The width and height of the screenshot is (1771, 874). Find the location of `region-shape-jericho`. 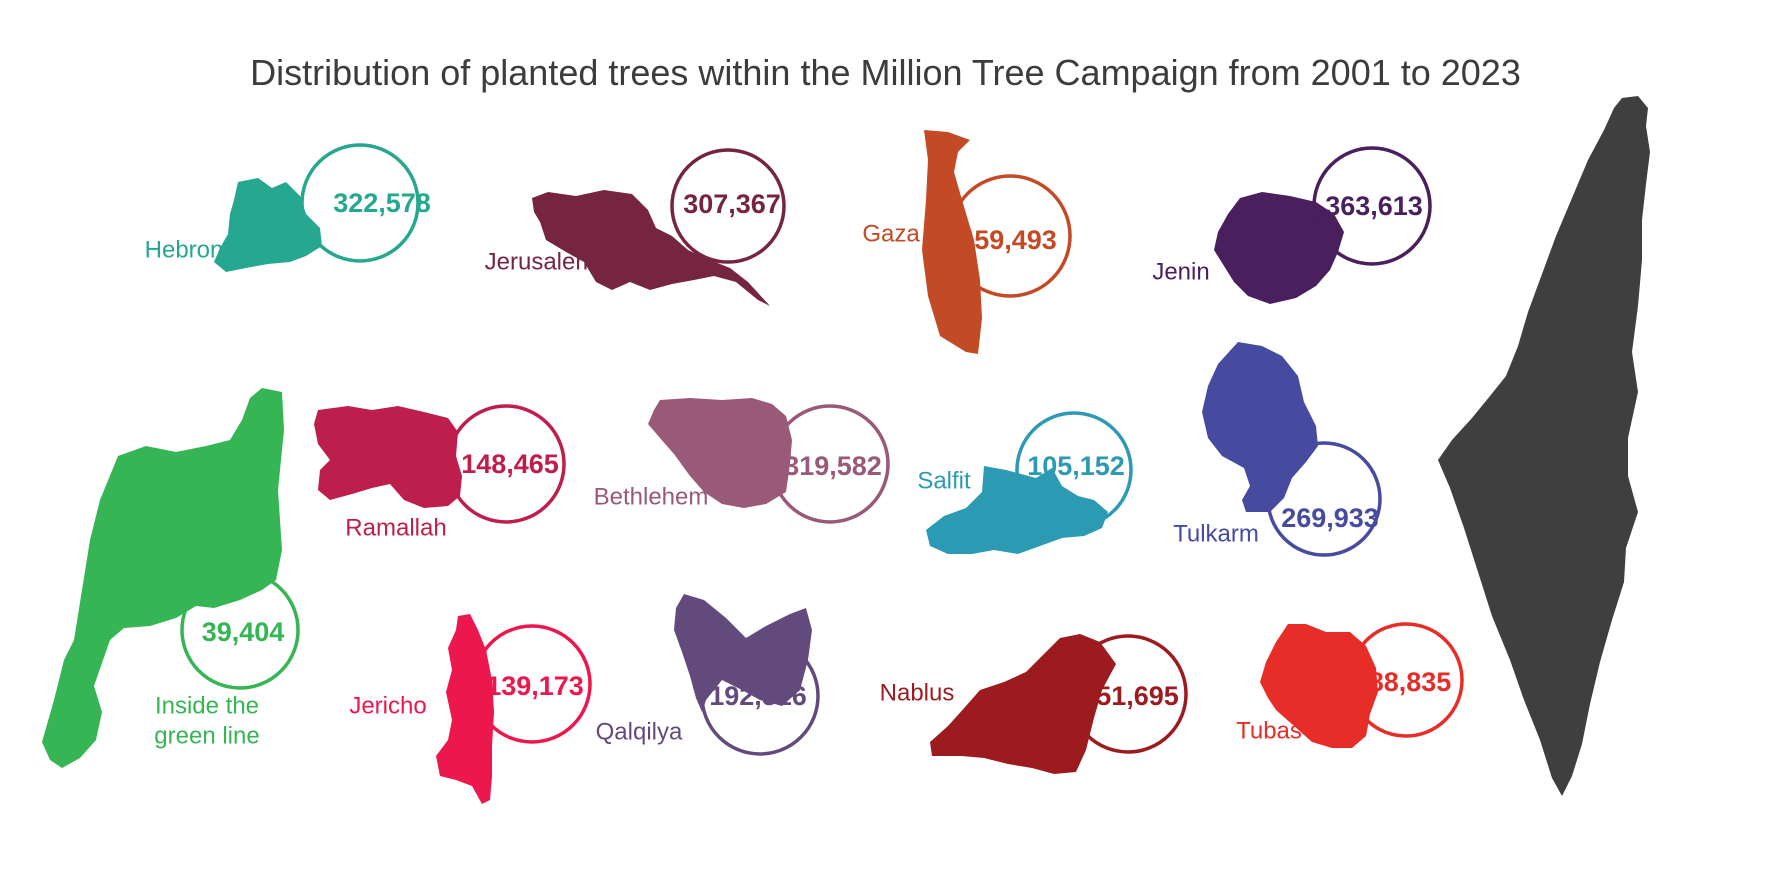

region-shape-jericho is located at coordinates (465, 709).